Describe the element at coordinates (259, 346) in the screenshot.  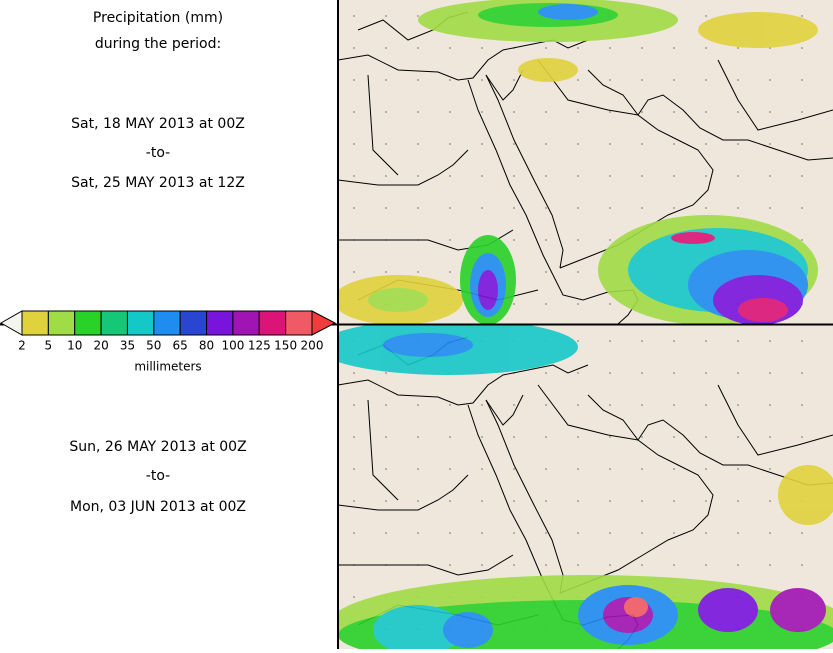
I see `colorbar-tick-label: 125` at that location.